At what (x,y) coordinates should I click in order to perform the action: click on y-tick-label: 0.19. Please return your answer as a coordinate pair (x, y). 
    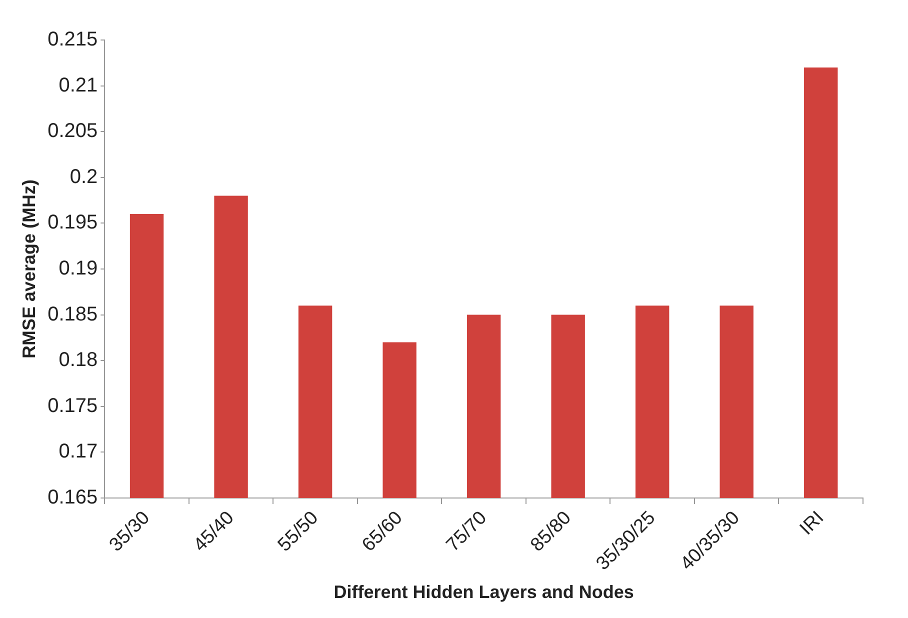
    Looking at the image, I should click on (78, 269).